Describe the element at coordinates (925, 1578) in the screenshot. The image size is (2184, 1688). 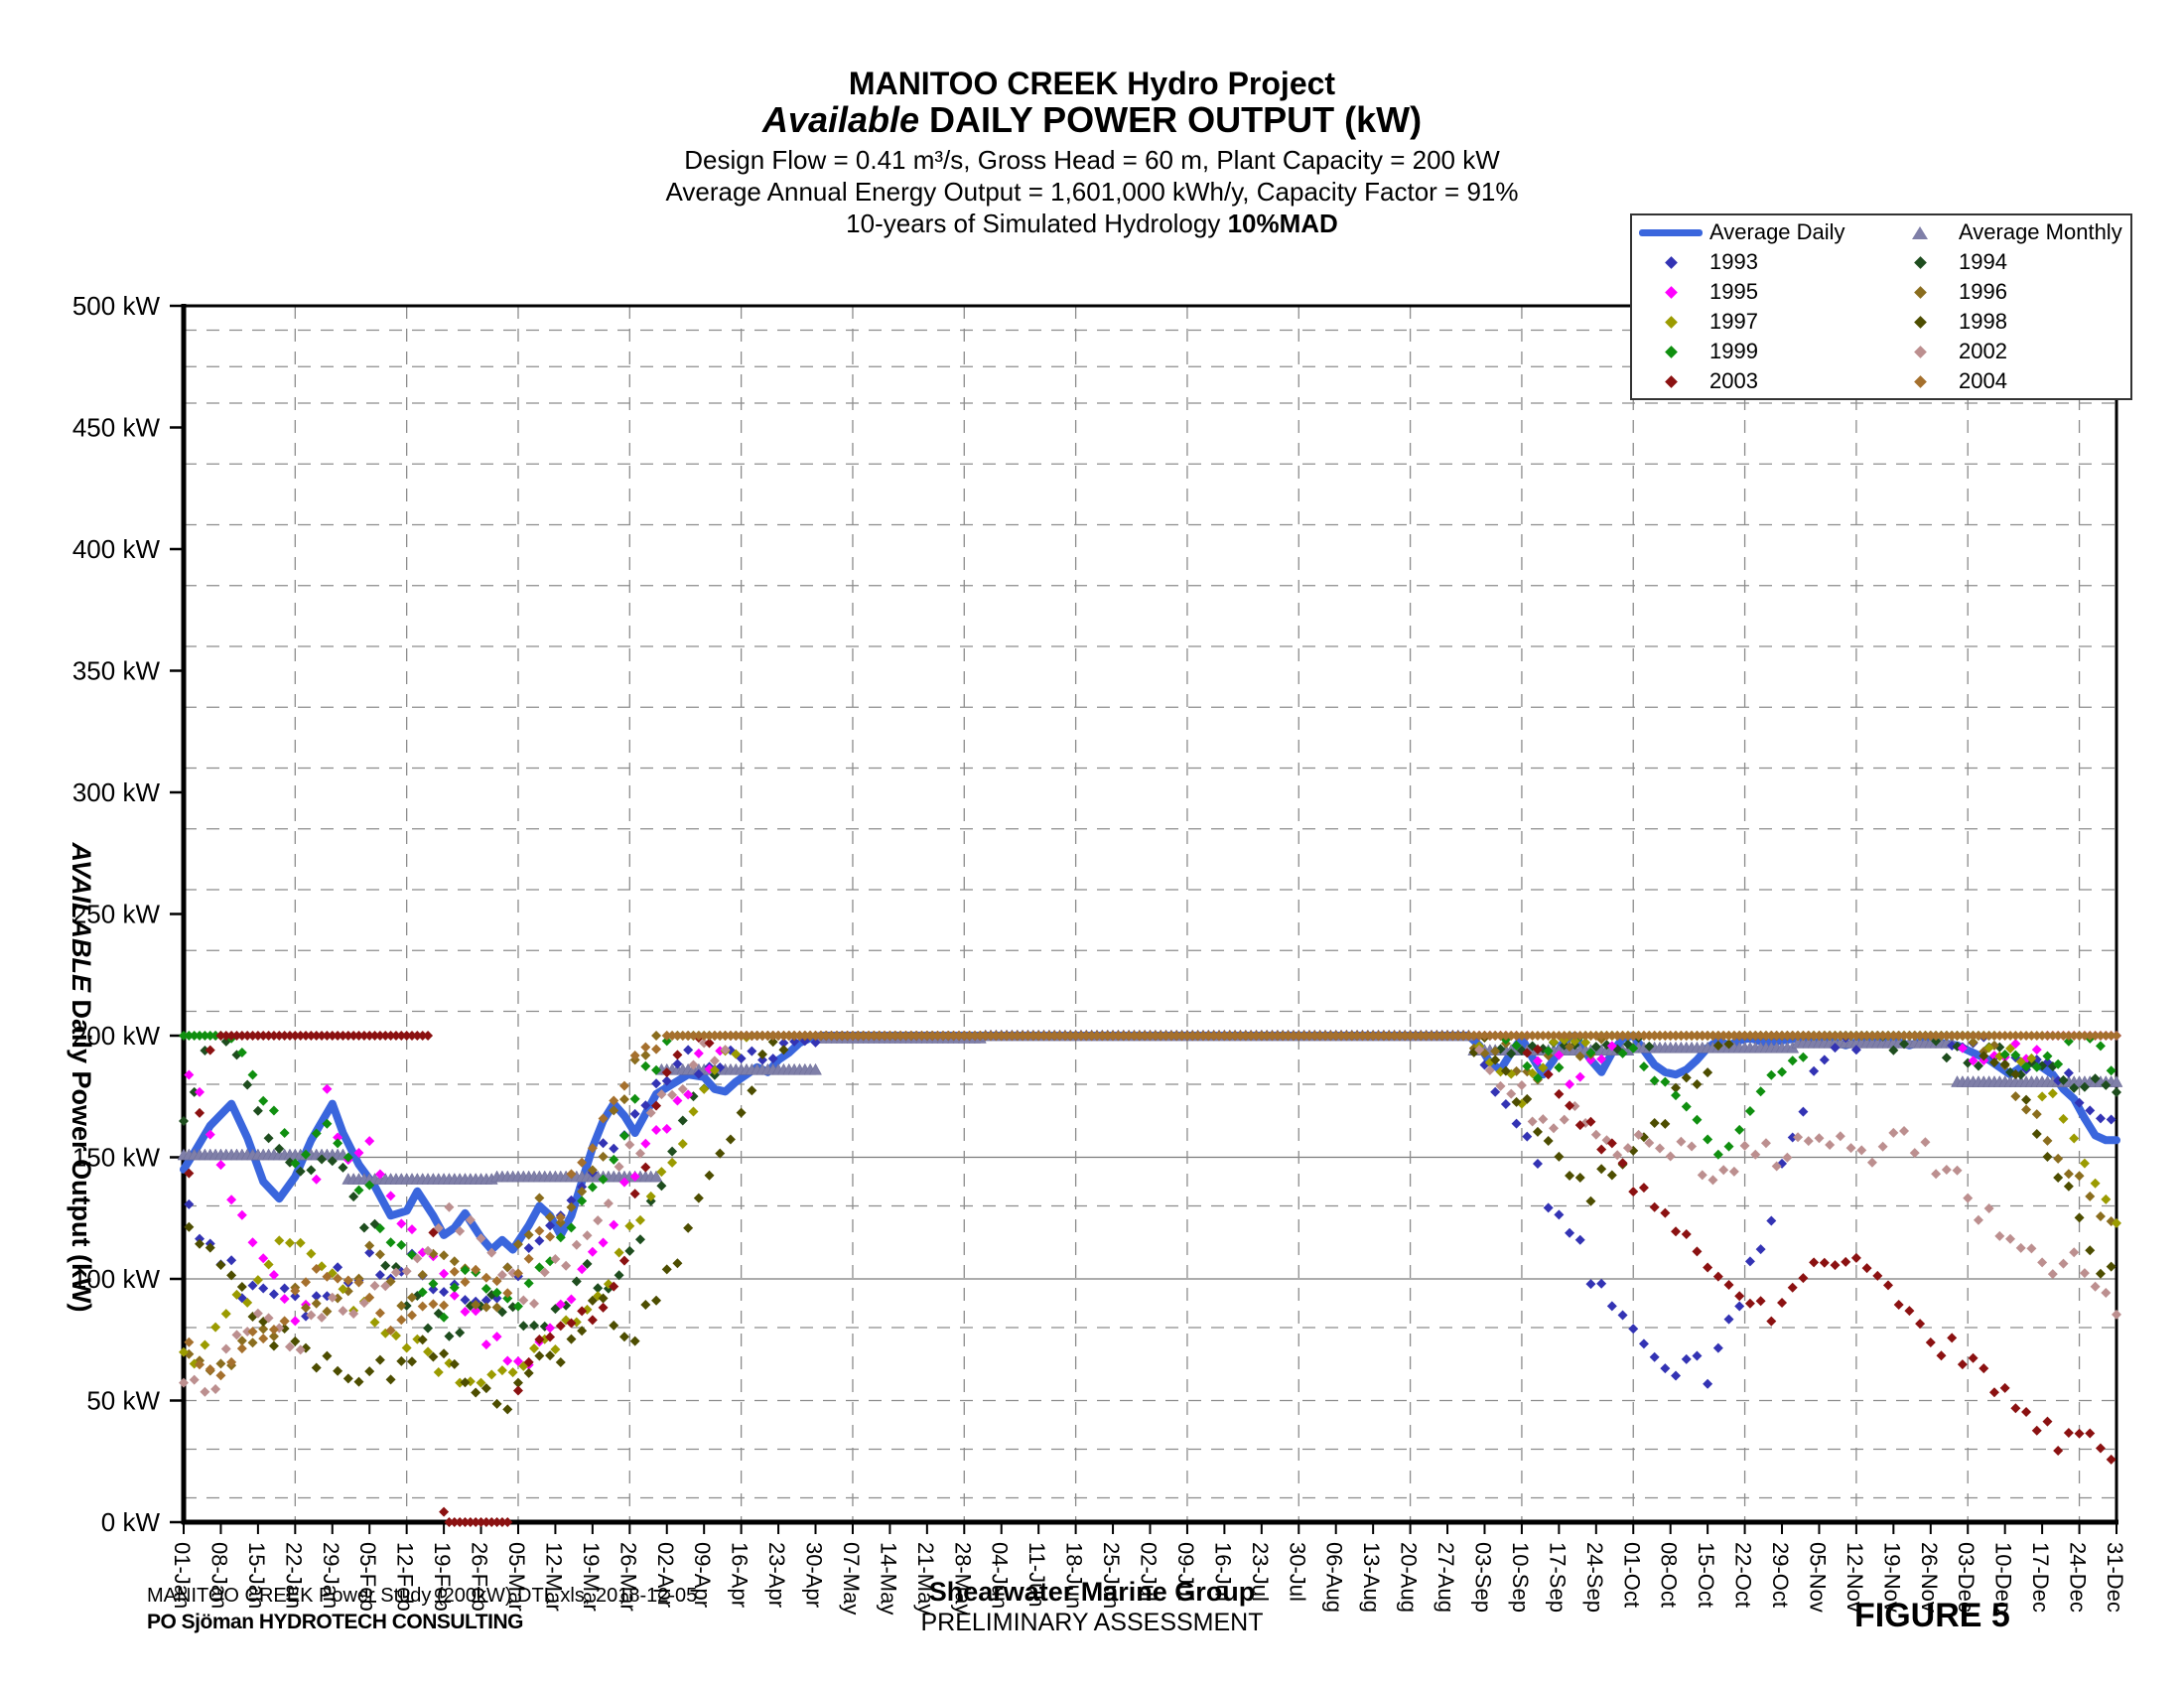
I see `x-tick-21-May: 21-May` at that location.